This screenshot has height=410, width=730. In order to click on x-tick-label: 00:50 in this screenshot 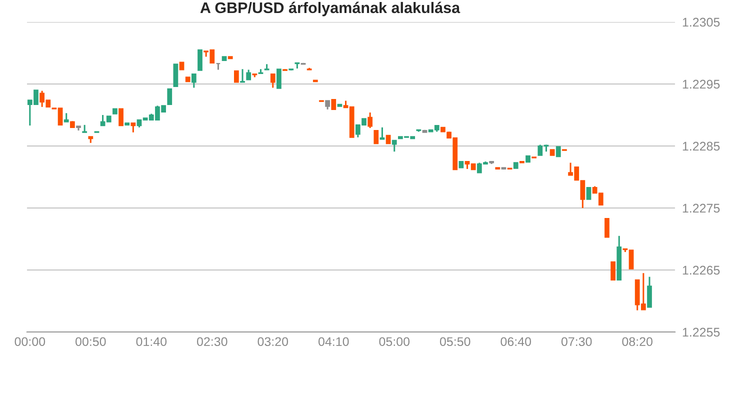, I will do `click(91, 341)`.